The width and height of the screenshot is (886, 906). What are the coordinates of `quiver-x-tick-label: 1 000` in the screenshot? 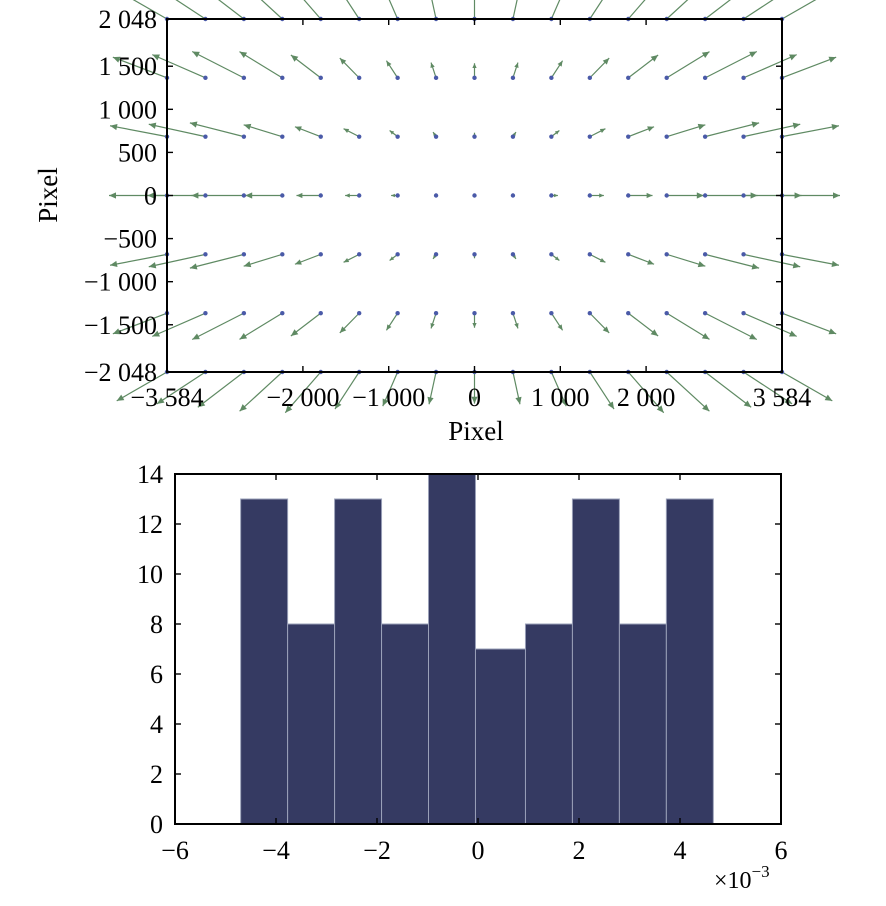 It's located at (560, 397).